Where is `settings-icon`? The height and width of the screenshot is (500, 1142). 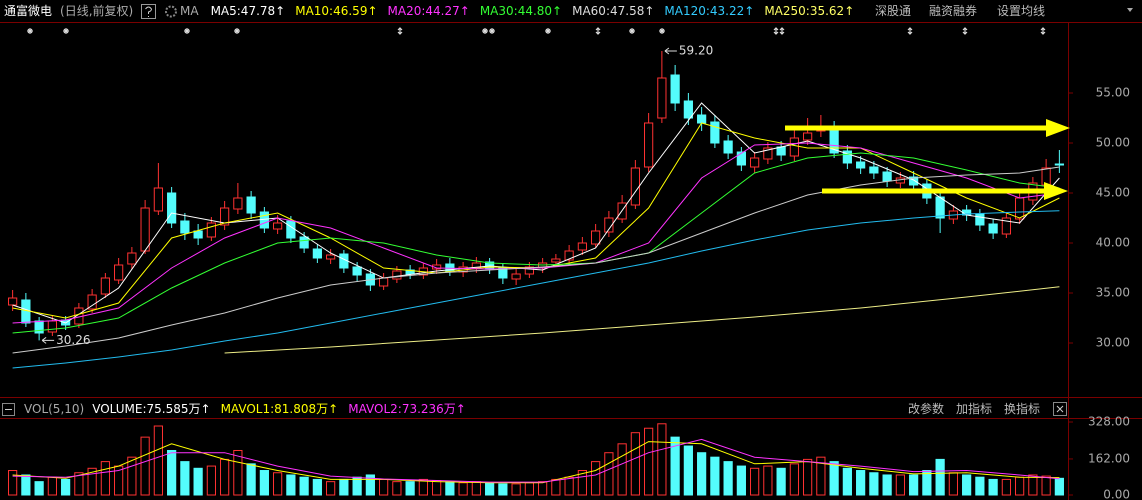
settings-icon is located at coordinates (171, 11).